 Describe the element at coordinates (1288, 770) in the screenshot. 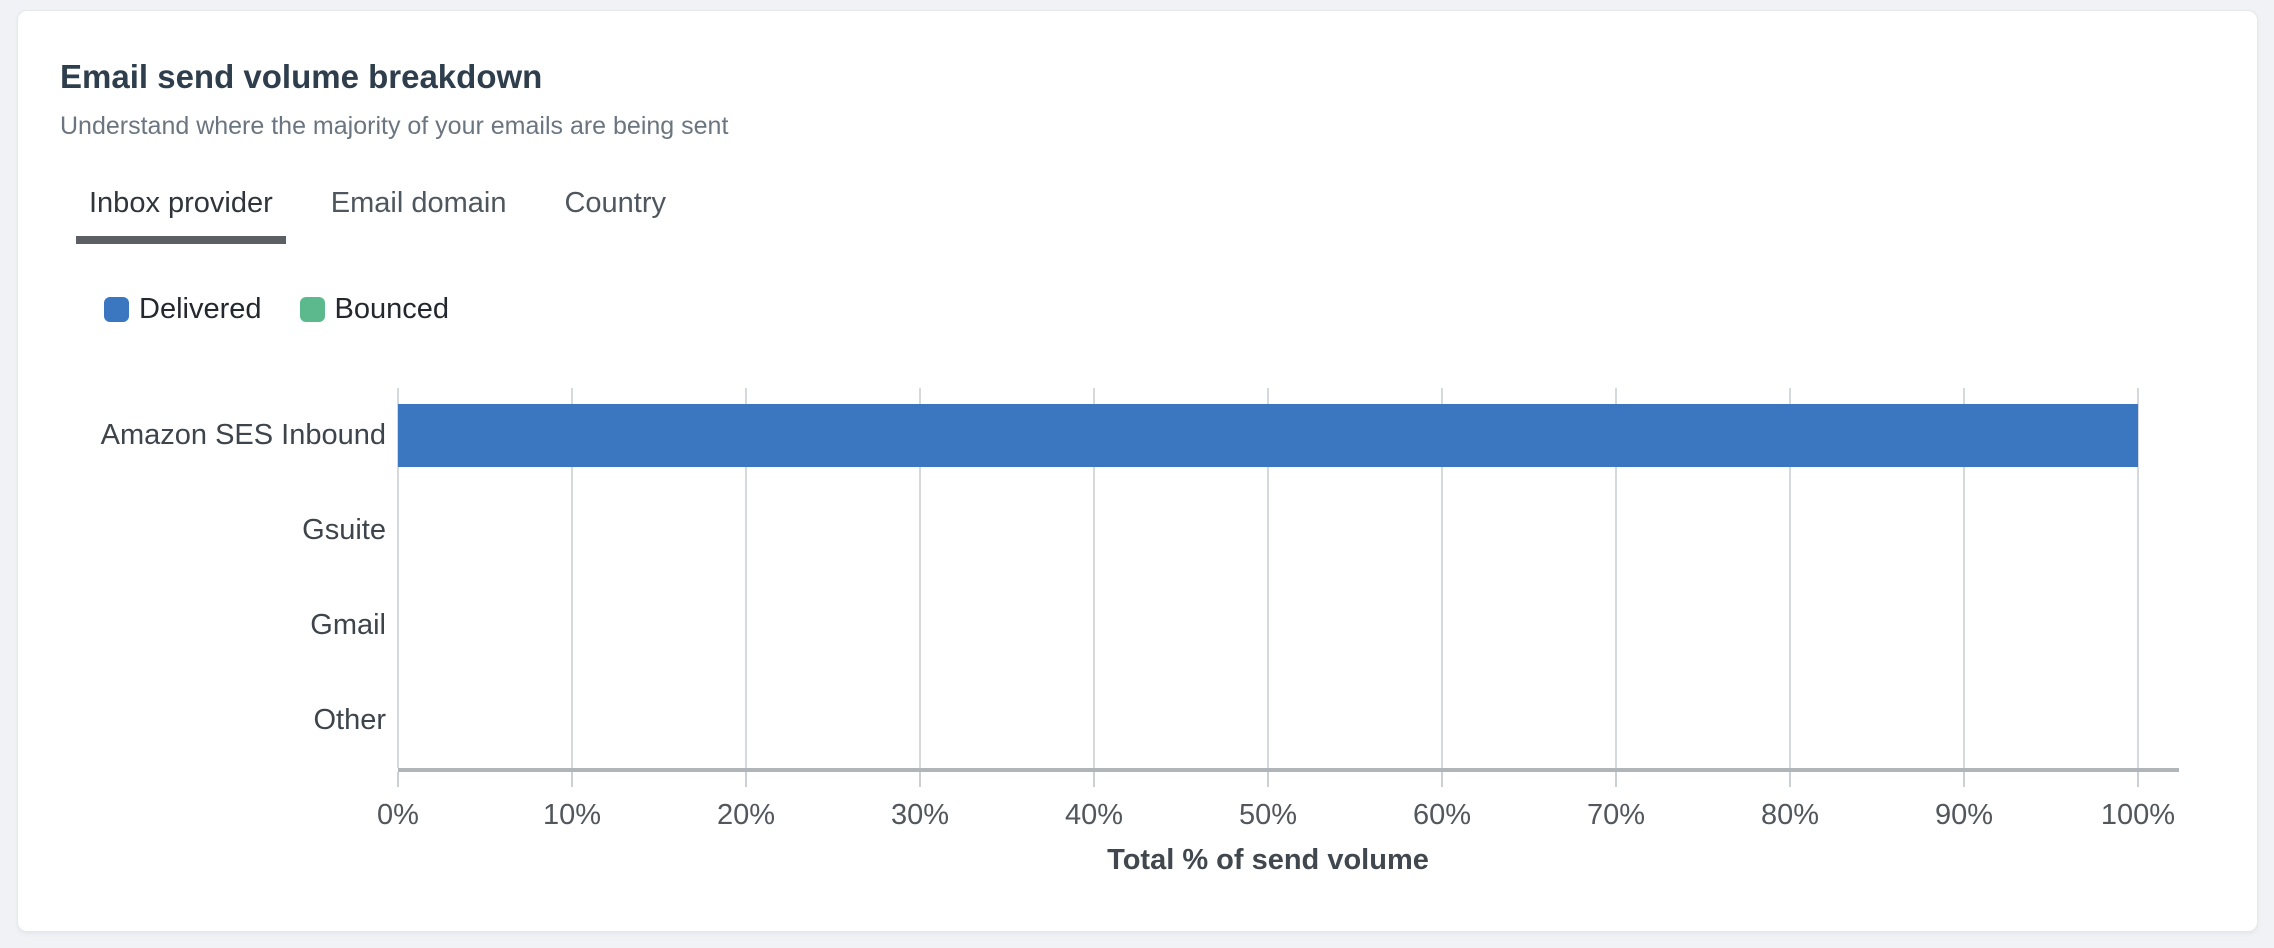

I see `x-axis-line` at that location.